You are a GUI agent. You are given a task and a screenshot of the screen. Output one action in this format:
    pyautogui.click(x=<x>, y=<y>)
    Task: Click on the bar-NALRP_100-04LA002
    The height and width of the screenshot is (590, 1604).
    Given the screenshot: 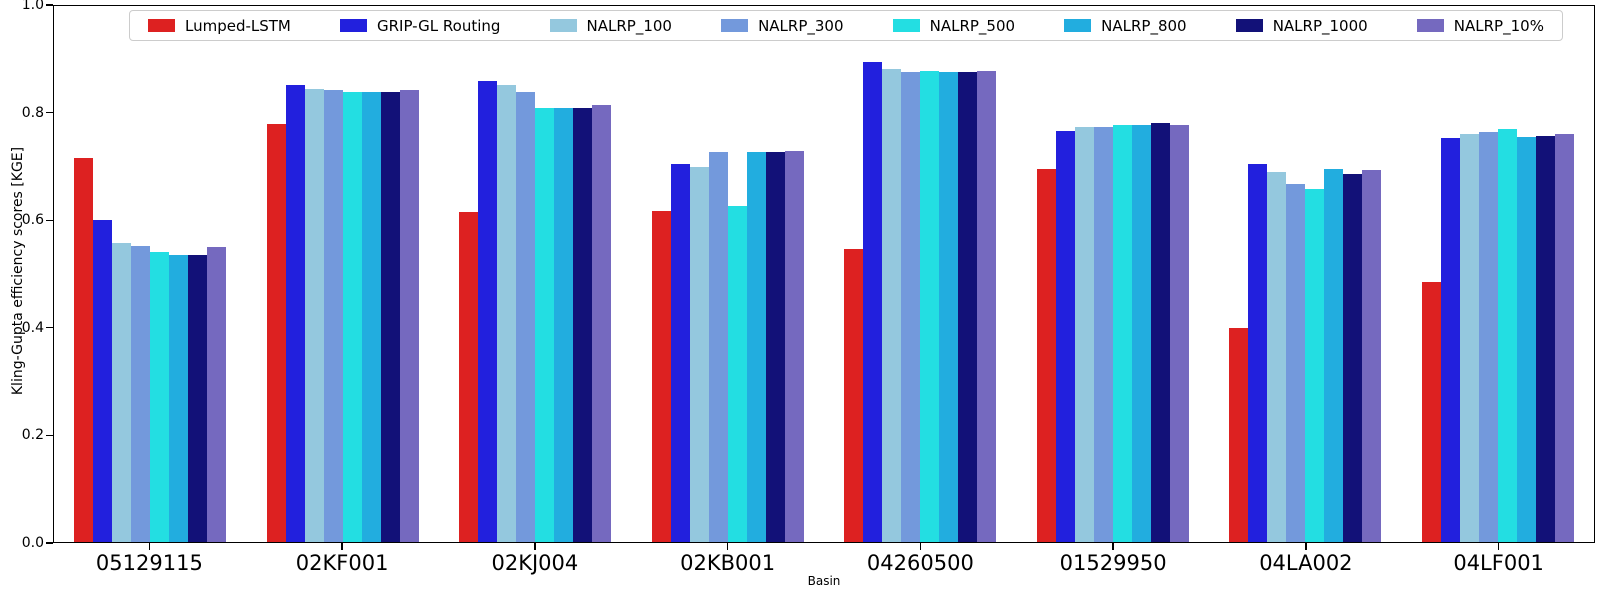 What is the action you would take?
    pyautogui.click(x=1277, y=356)
    